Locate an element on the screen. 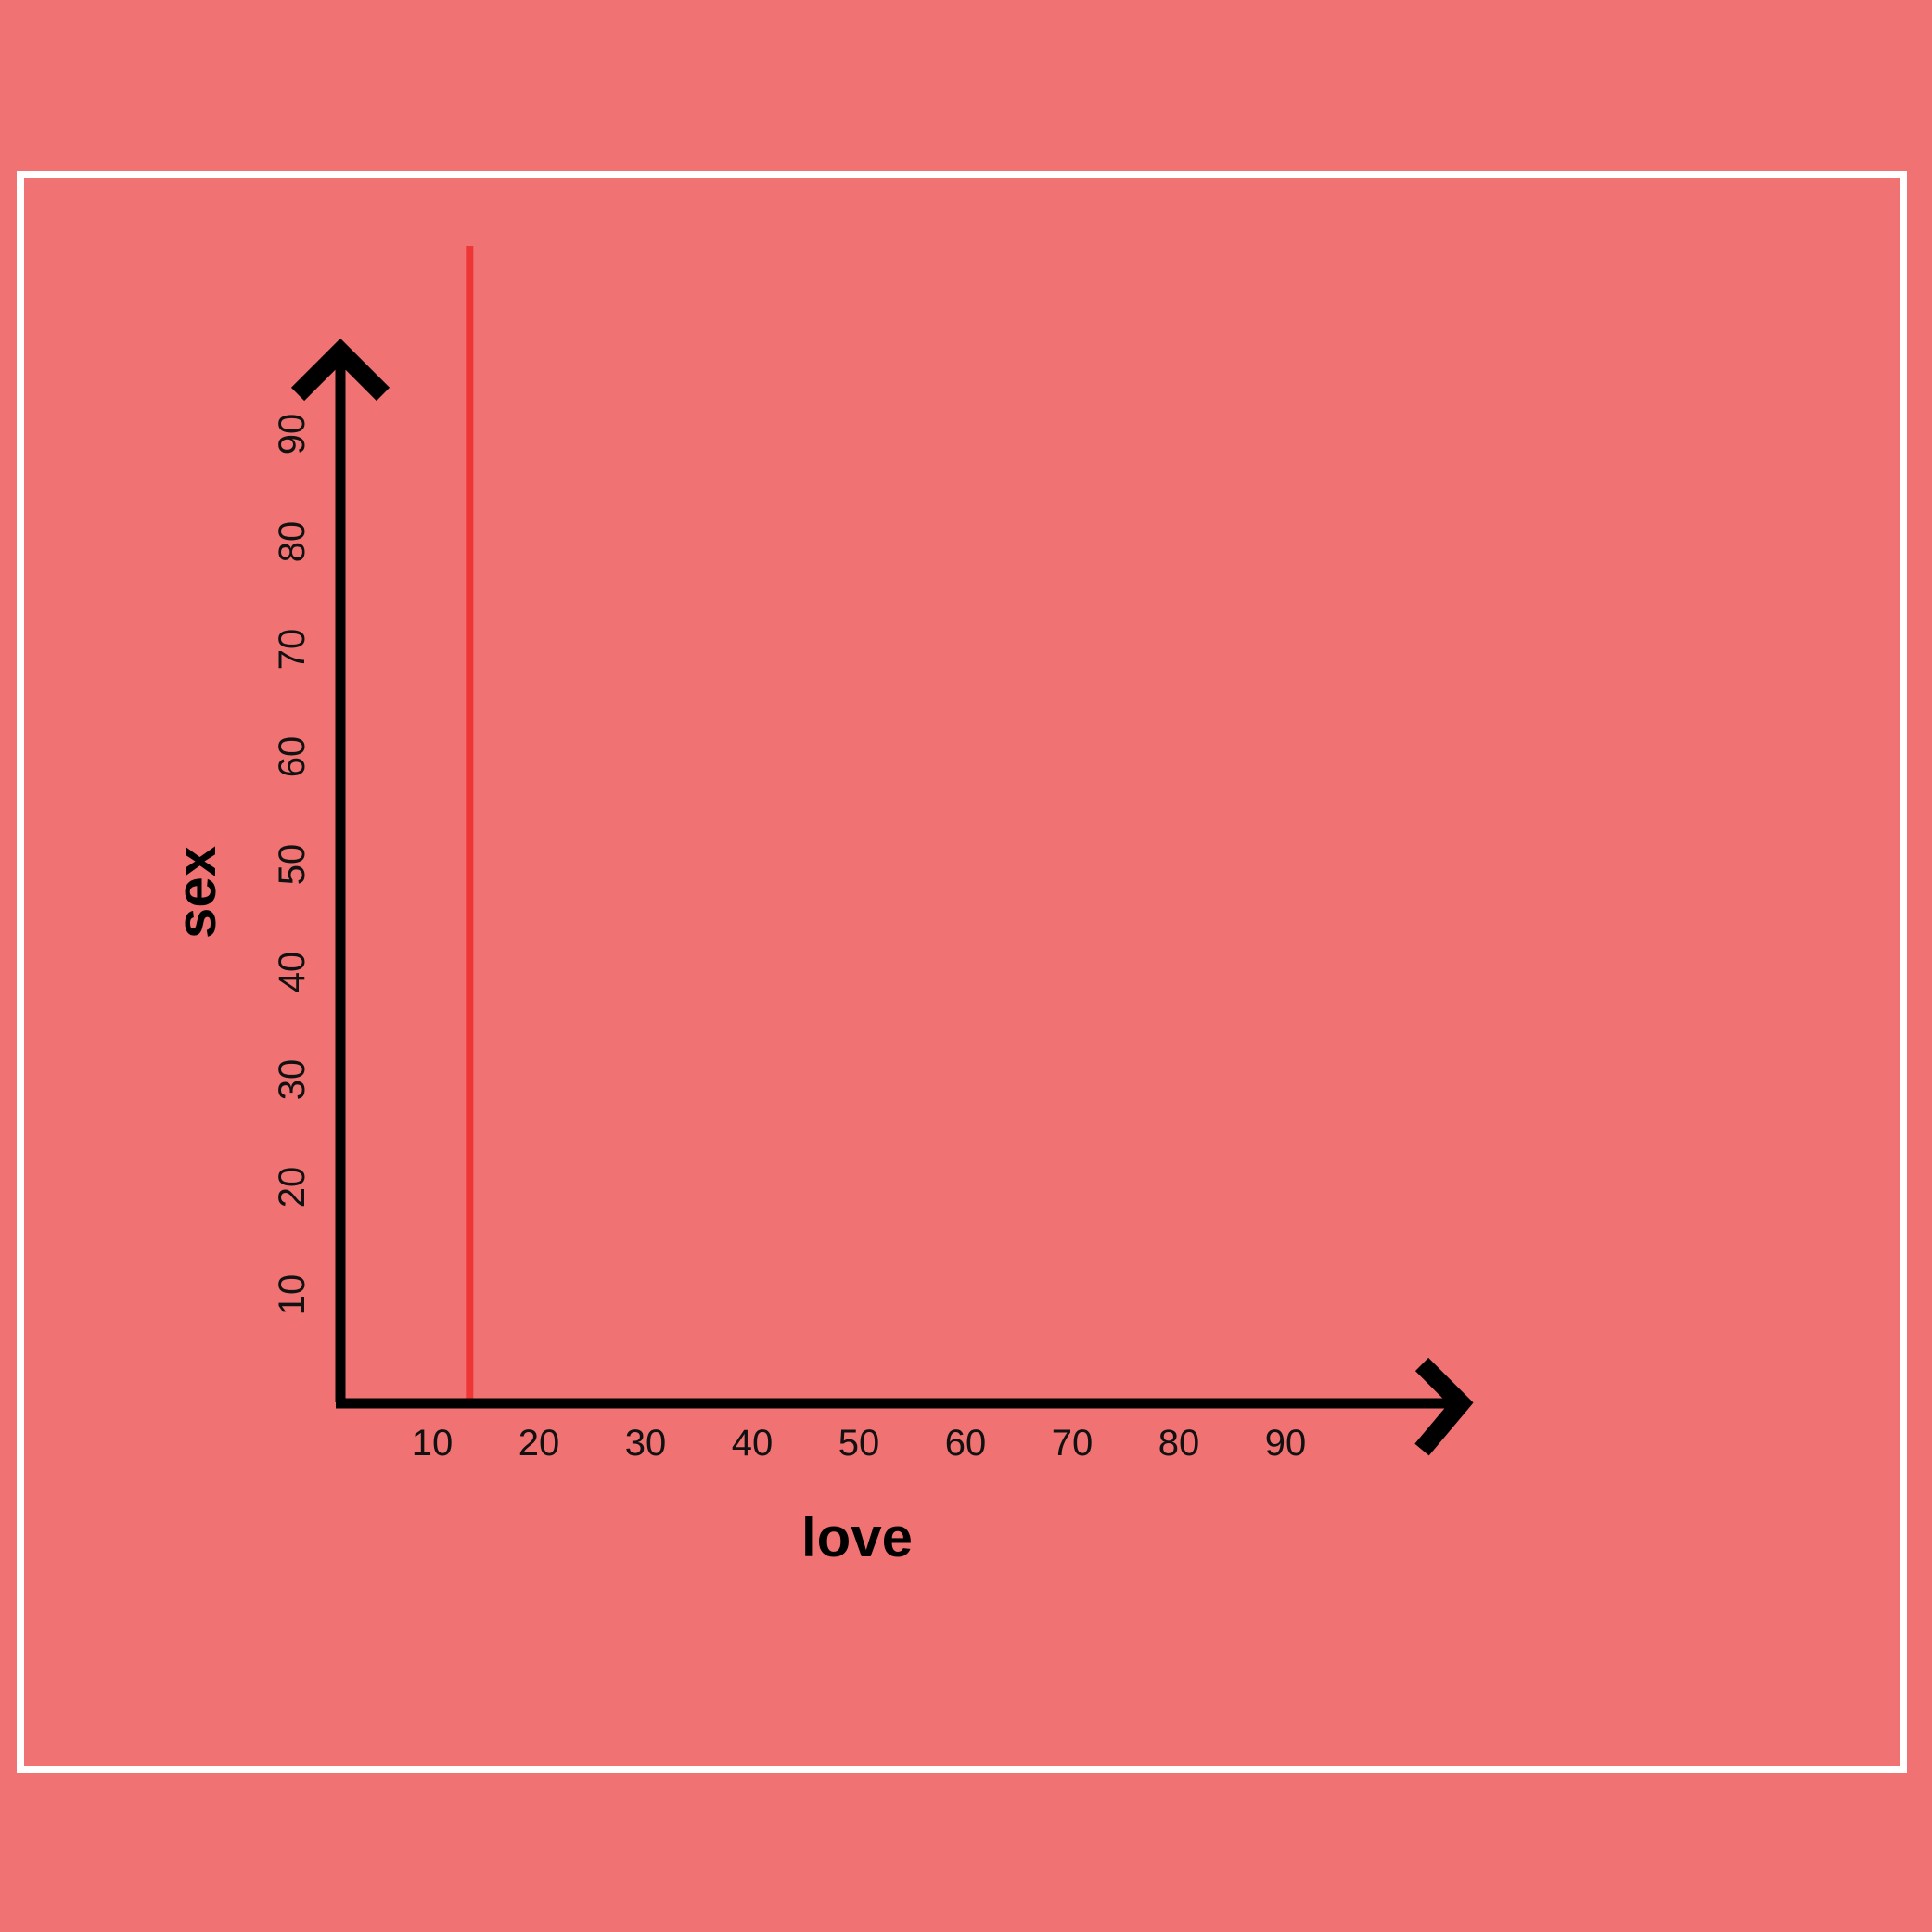 The width and height of the screenshot is (1932, 1932). x-tick-label: 70 is located at coordinates (1073, 1443).